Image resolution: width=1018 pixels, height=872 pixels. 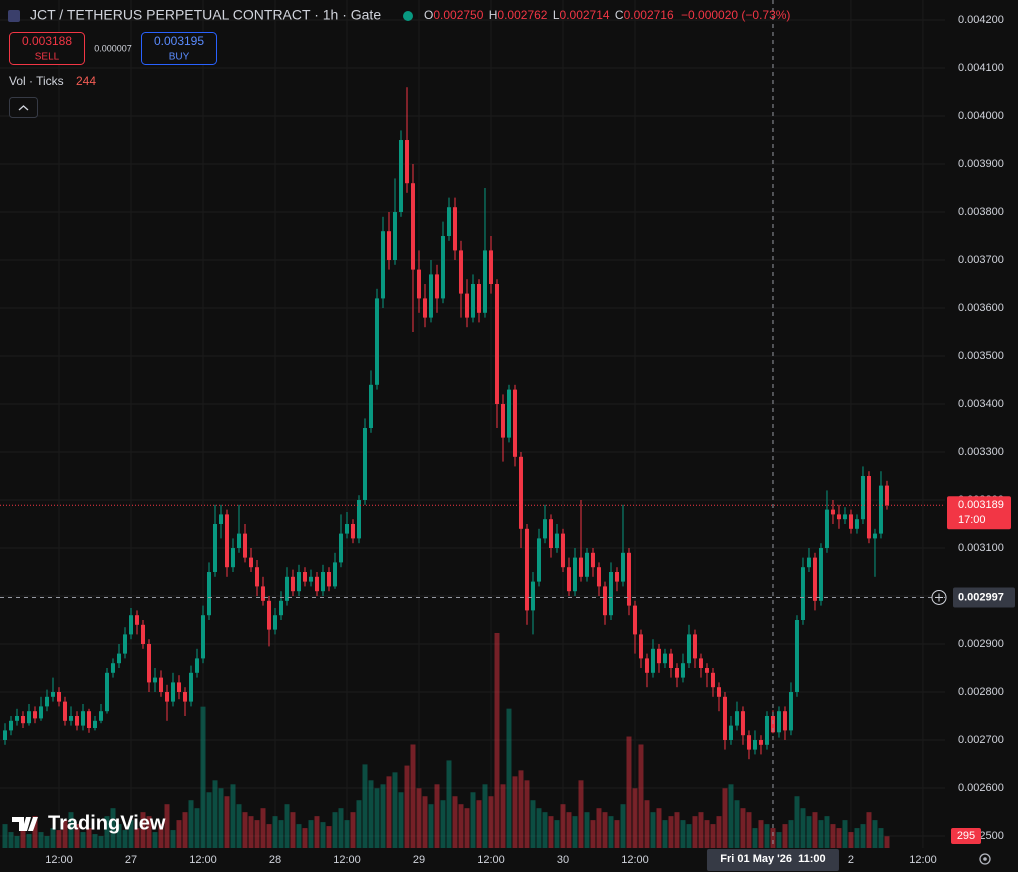 What do you see at coordinates (939, 597) in the screenshot?
I see `add-alert-icon` at bounding box center [939, 597].